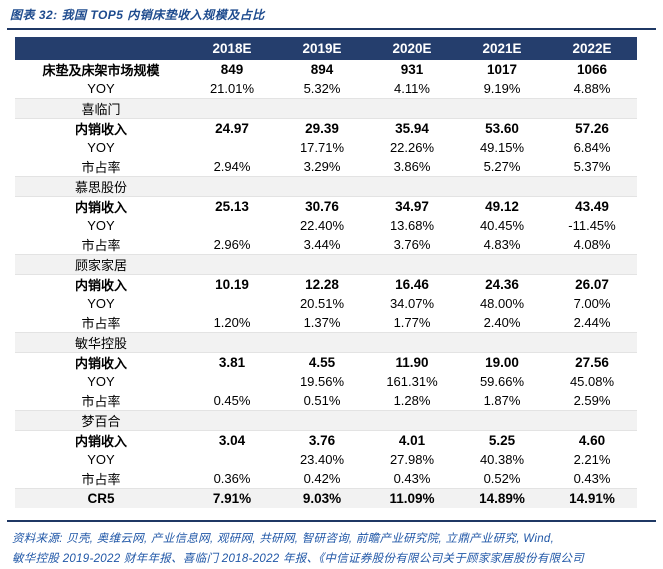  I want to click on table-row: 内销收入 24.97 29.39 35.94 53.60 57.26, so click(326, 129).